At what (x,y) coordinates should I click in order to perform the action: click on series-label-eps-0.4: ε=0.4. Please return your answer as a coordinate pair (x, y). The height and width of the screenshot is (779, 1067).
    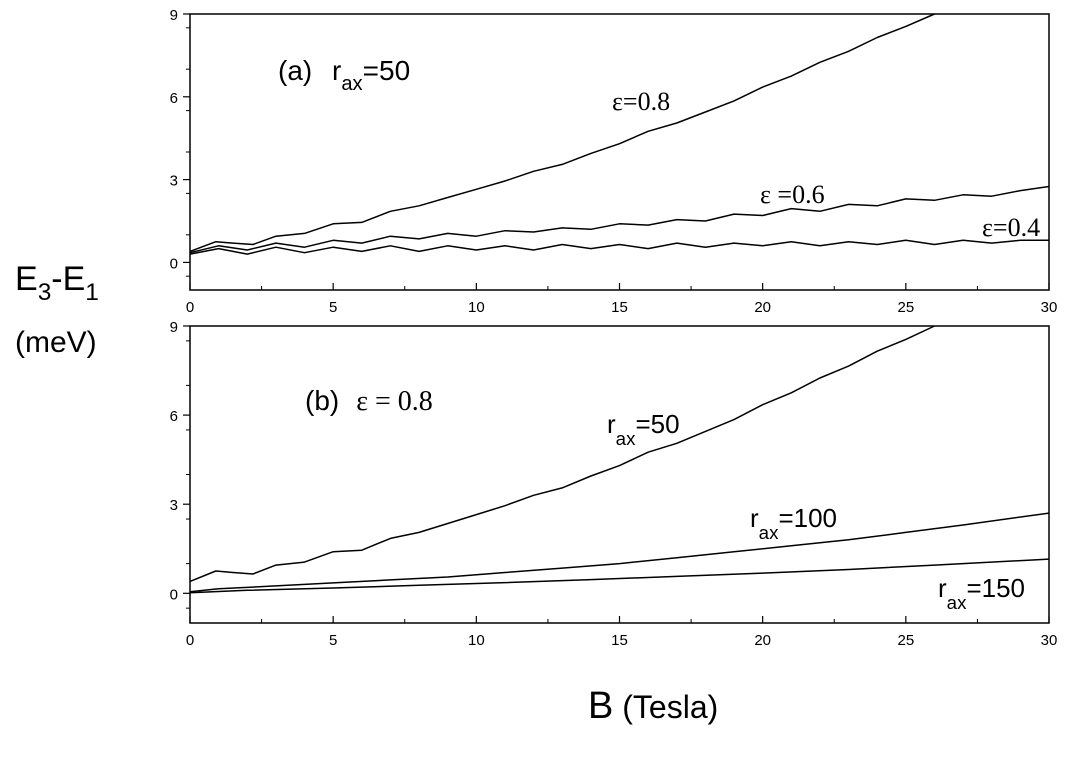
    Looking at the image, I should click on (1011, 227).